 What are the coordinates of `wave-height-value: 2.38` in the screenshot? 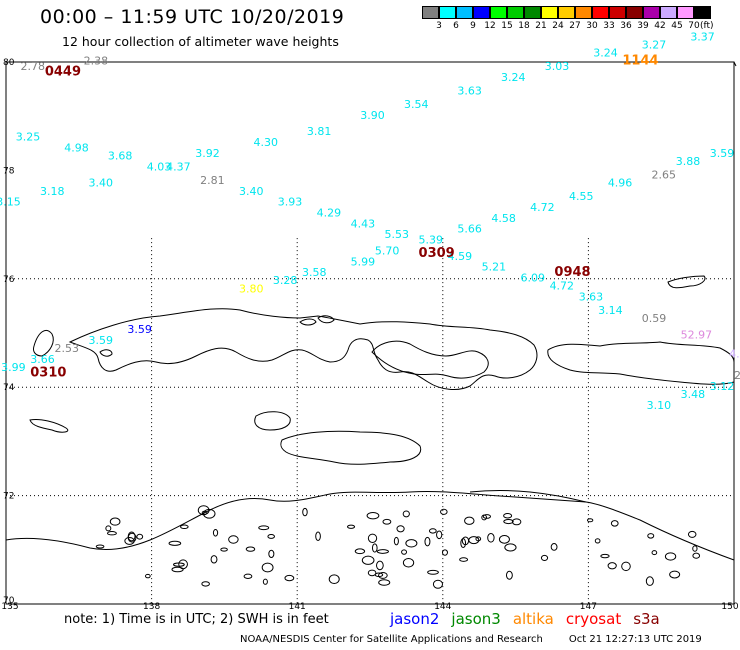 It's located at (96, 61).